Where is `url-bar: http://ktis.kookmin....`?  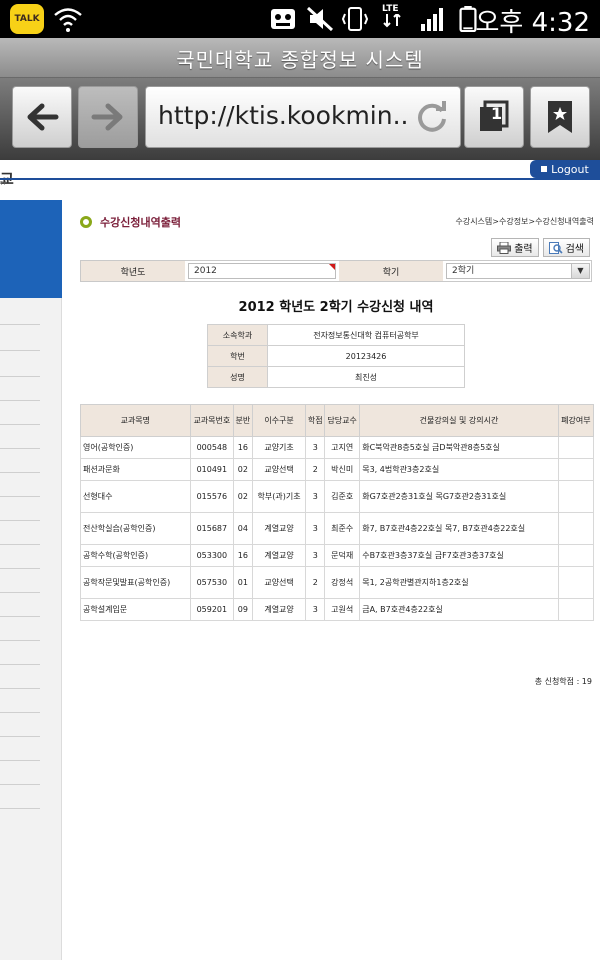 url-bar: http://ktis.kookmin.... is located at coordinates (303, 117).